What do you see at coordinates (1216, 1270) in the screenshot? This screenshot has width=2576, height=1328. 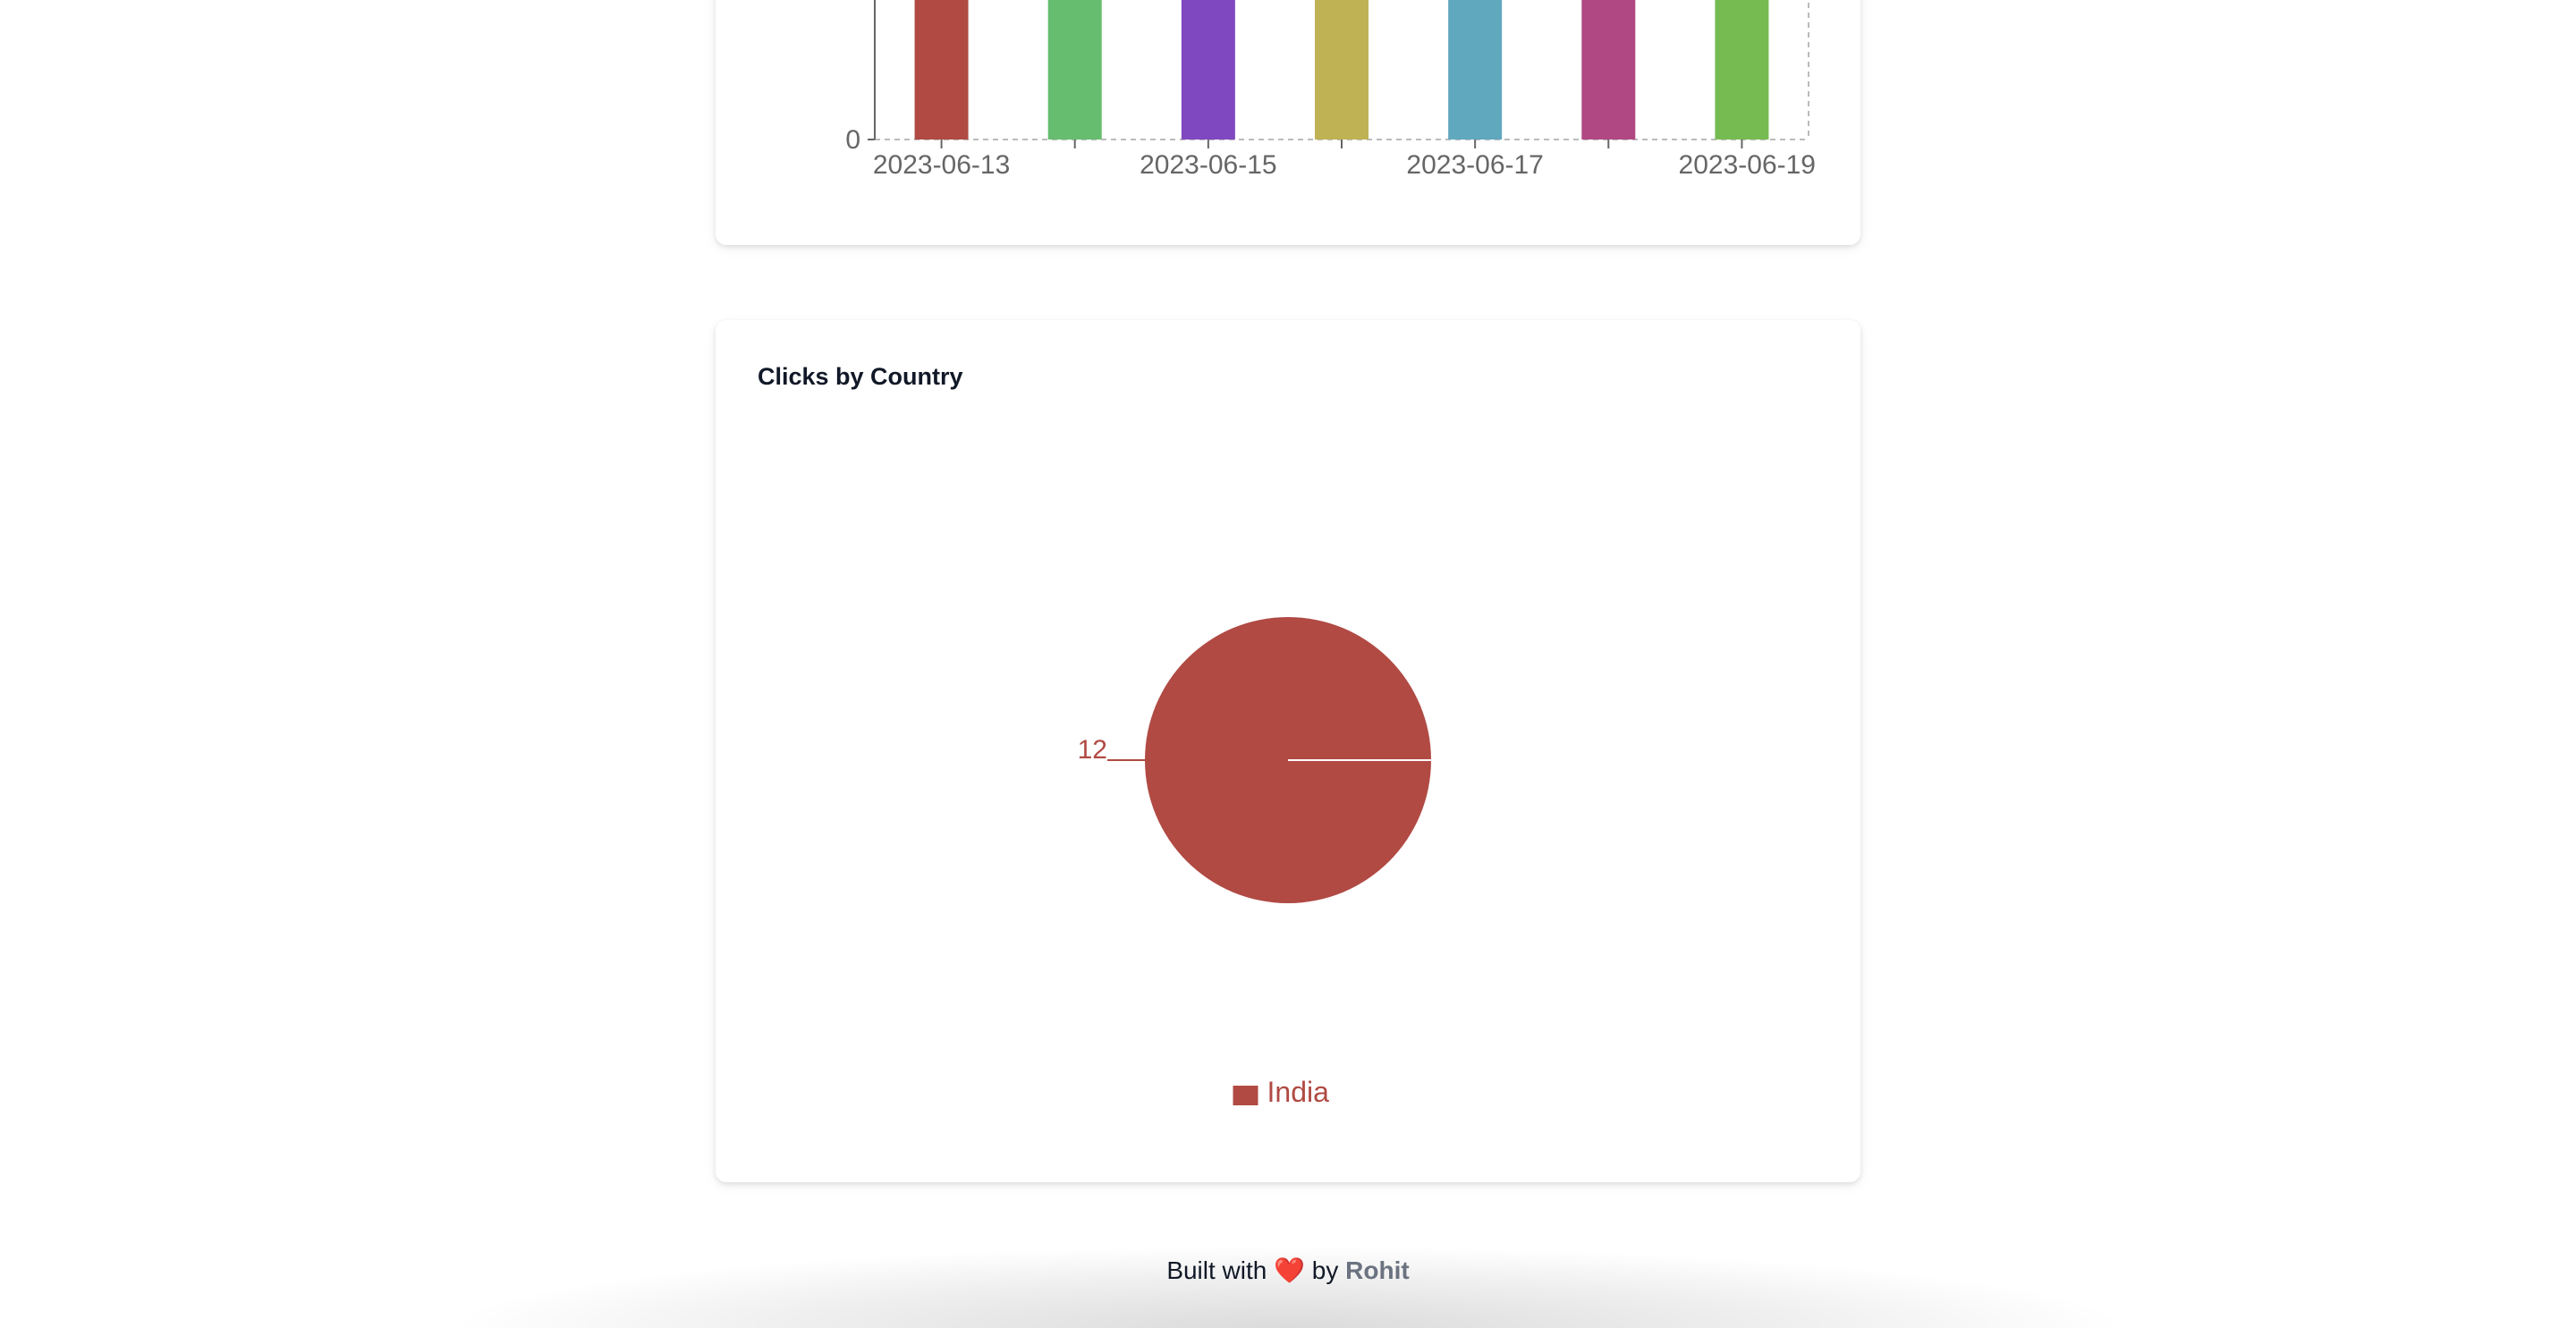 I see `footer-prefix: Built with` at bounding box center [1216, 1270].